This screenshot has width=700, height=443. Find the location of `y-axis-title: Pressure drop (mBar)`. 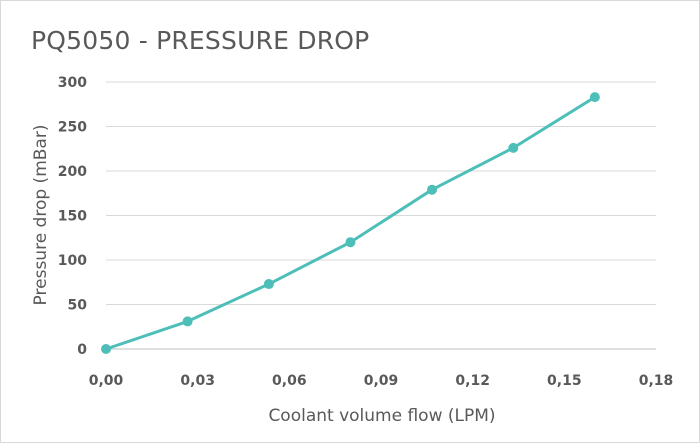

y-axis-title: Pressure drop (mBar) is located at coordinates (41, 215).